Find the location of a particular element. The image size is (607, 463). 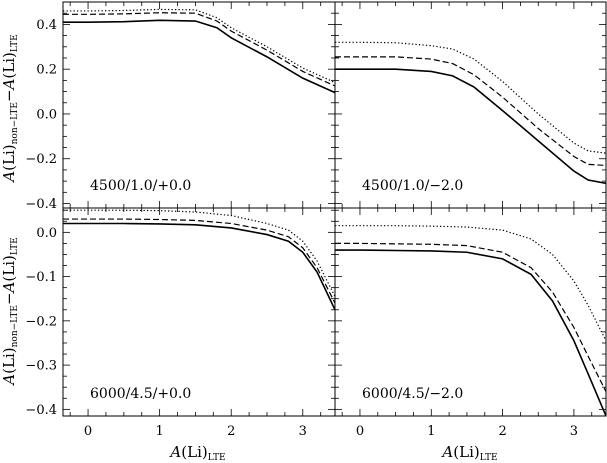

y-tick-label: −0.3 is located at coordinates (41, 366).